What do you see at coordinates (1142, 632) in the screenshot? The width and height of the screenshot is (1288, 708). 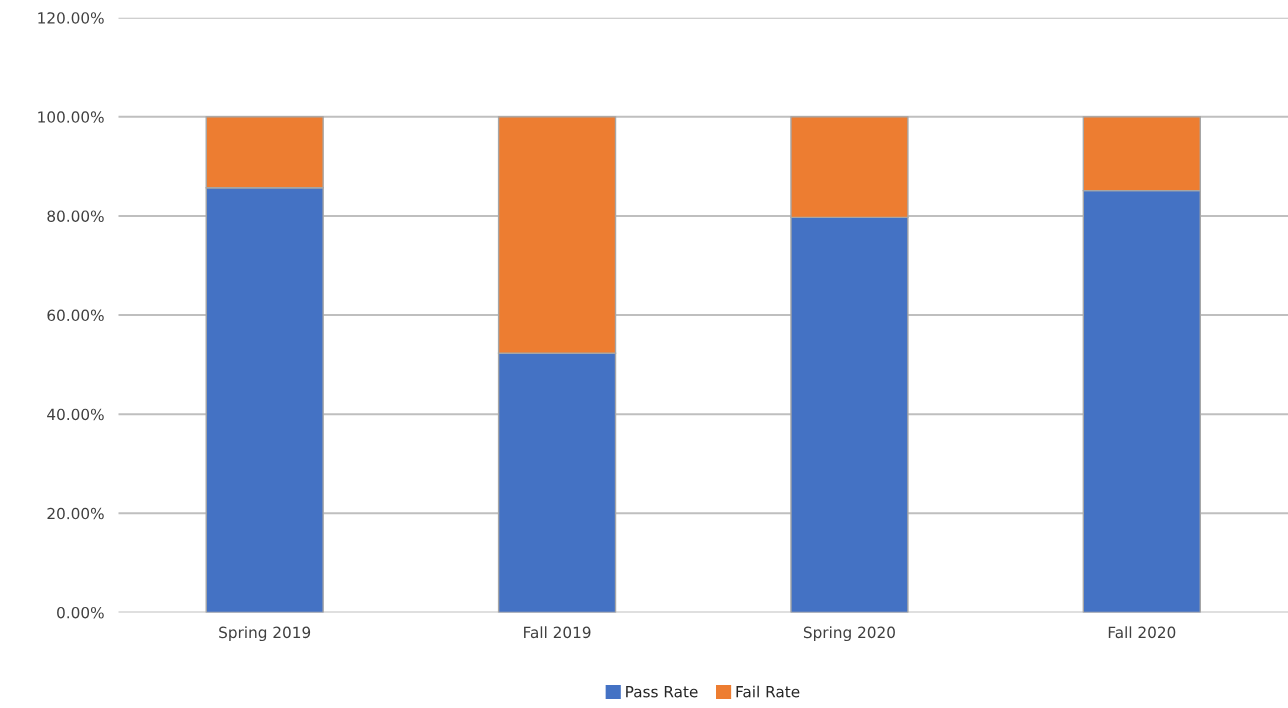 I see `x-tick-label: Fall 2020` at bounding box center [1142, 632].